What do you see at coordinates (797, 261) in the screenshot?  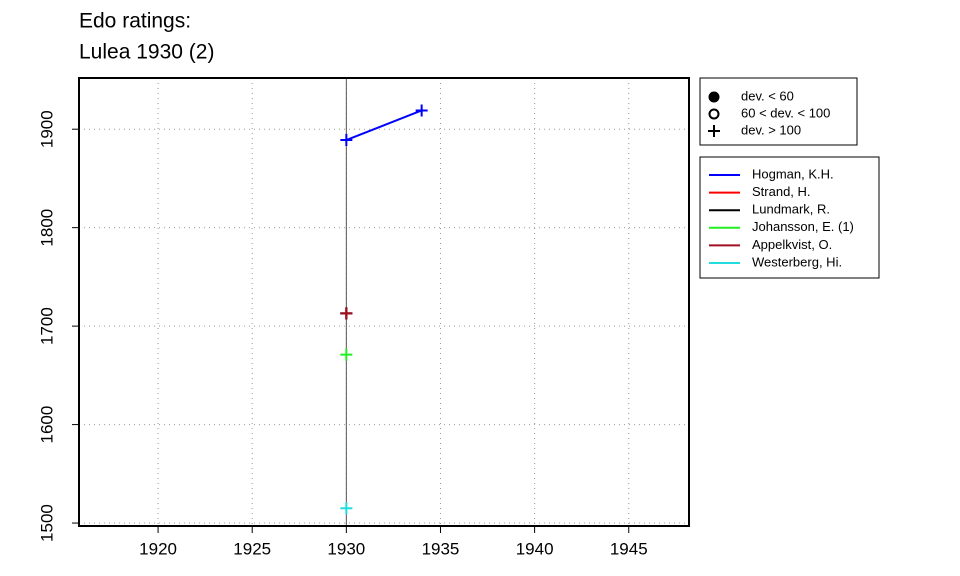 I see `legend-label: Westerberg, Hi.` at bounding box center [797, 261].